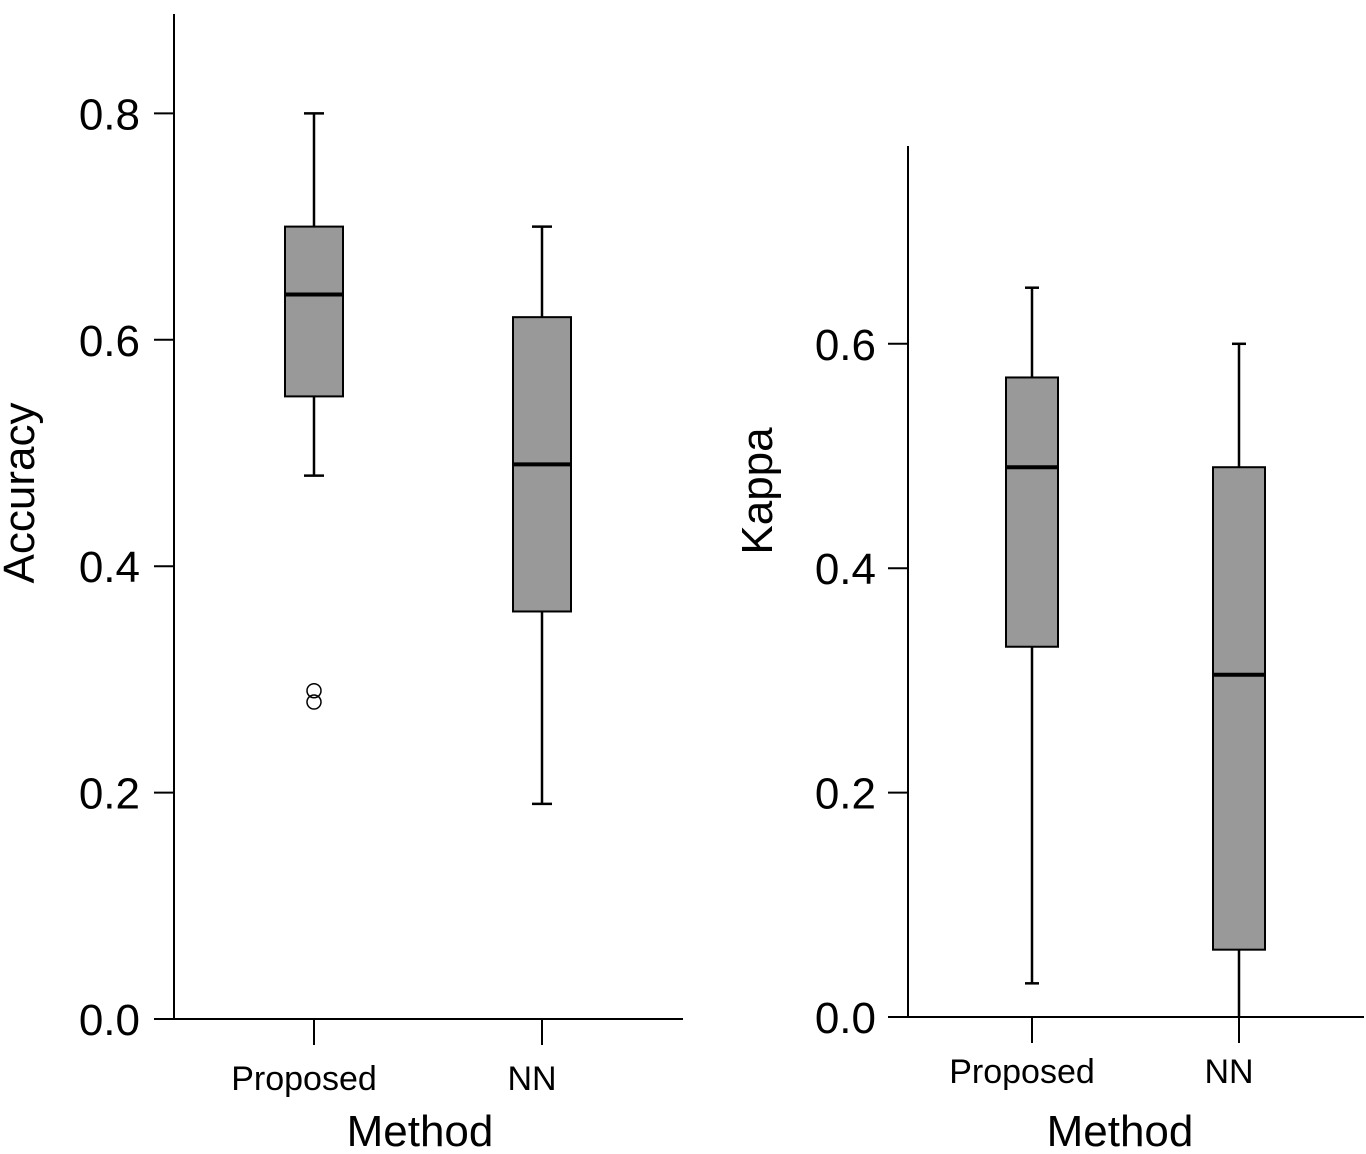 The image size is (1366, 1154). Describe the element at coordinates (22, 493) in the screenshot. I see `y-axis-title: Accuracy` at that location.